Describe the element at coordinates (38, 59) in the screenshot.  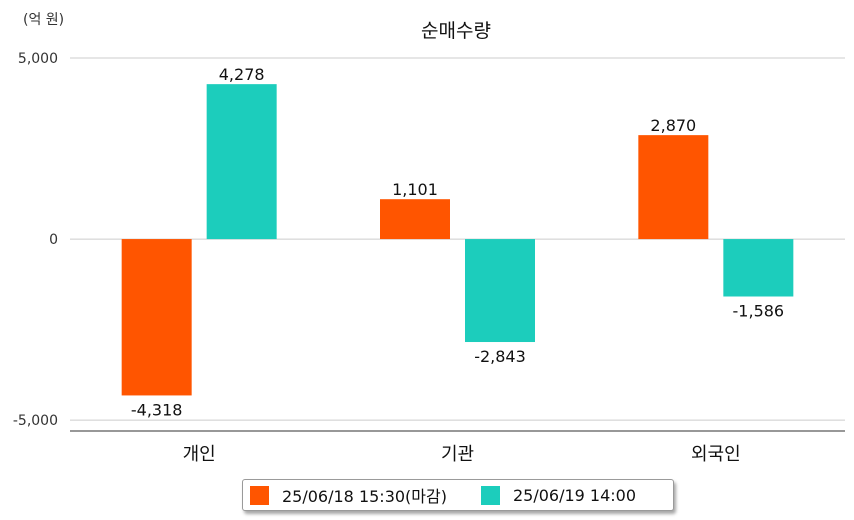
I see `y-tick-label: 5,000` at that location.